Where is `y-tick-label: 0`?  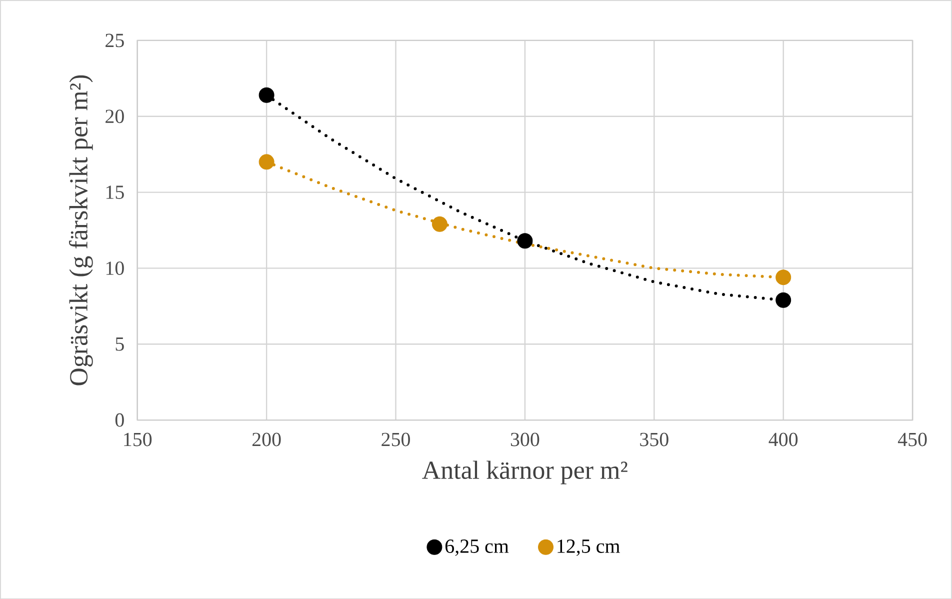 y-tick-label: 0 is located at coordinates (119, 420).